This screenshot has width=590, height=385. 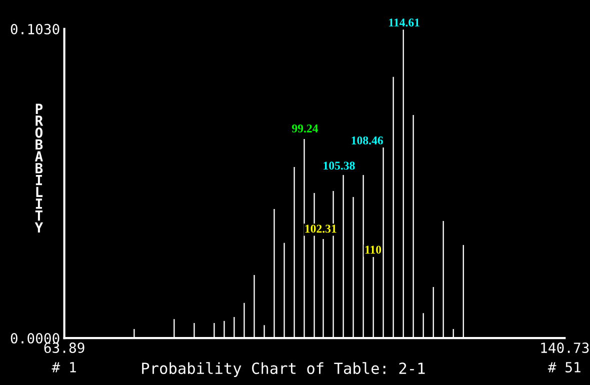 I want to click on annotation: 105.38, so click(x=339, y=166).